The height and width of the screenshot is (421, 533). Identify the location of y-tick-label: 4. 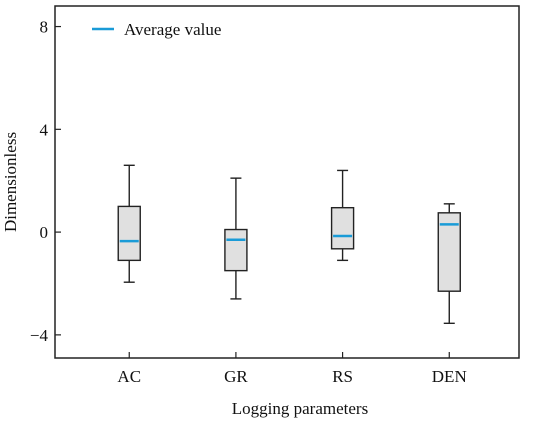
(44, 129).